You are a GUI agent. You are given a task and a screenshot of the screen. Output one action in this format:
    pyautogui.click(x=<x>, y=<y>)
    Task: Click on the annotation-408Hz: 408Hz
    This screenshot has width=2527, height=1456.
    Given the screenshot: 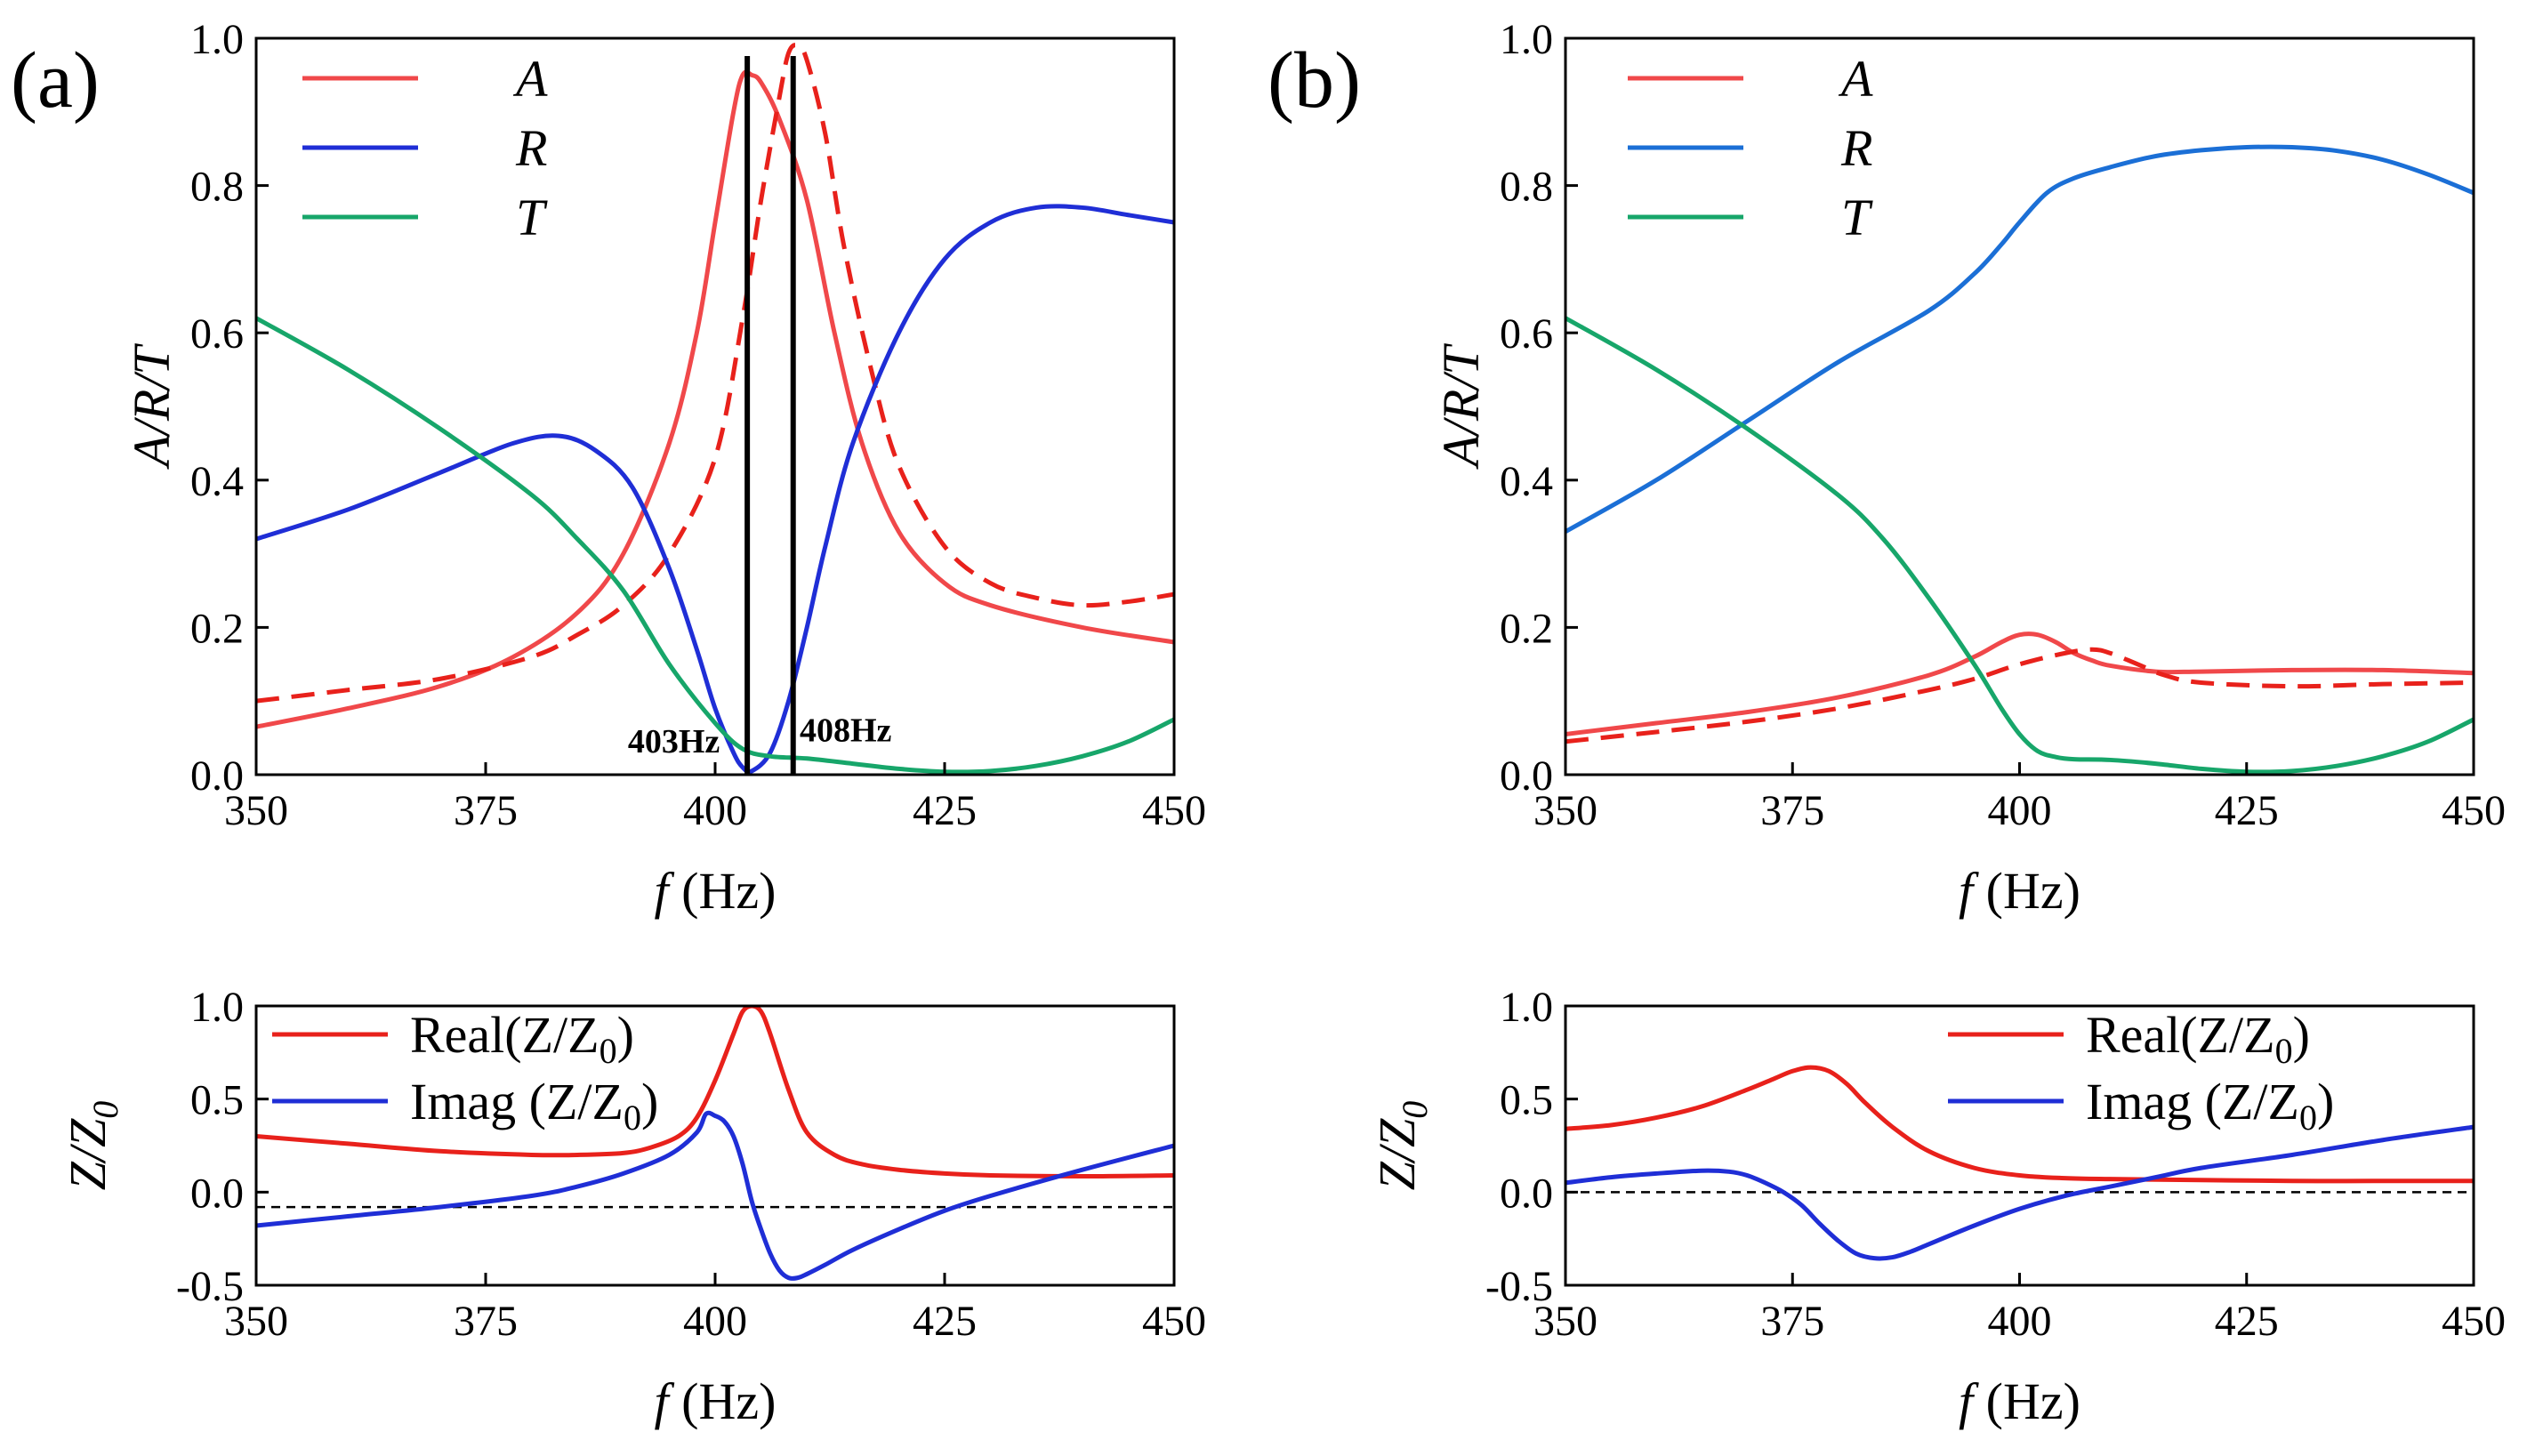 What is the action you would take?
    pyautogui.click(x=846, y=731)
    